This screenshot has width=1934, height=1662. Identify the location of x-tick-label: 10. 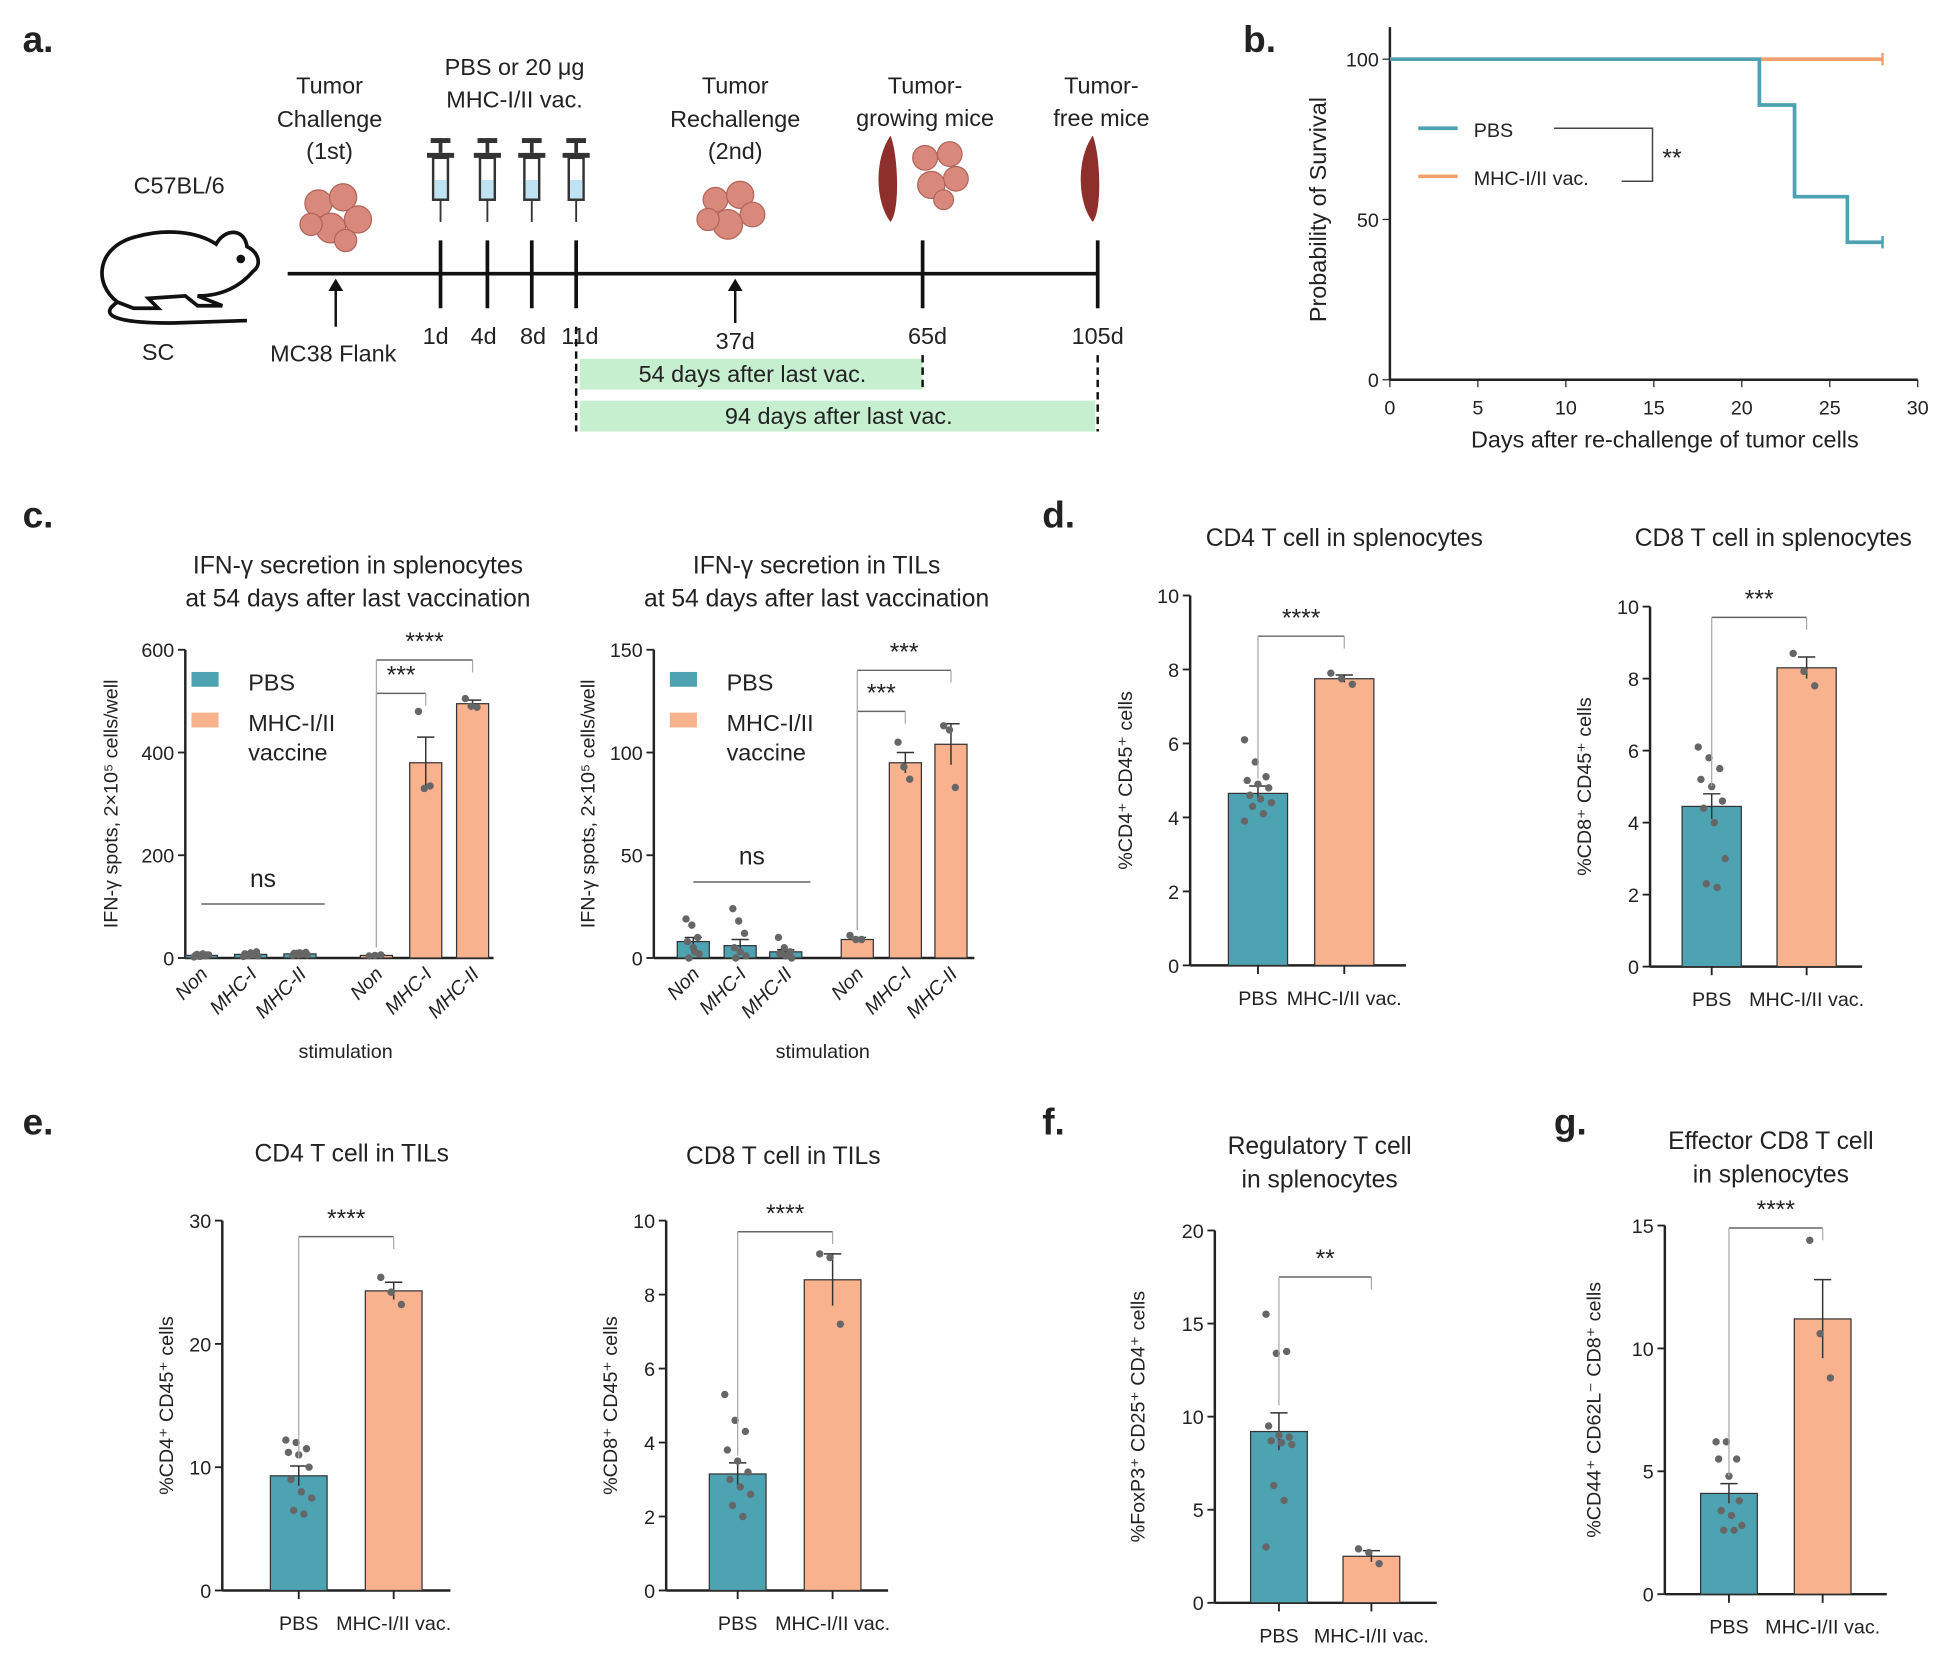
(1566, 408).